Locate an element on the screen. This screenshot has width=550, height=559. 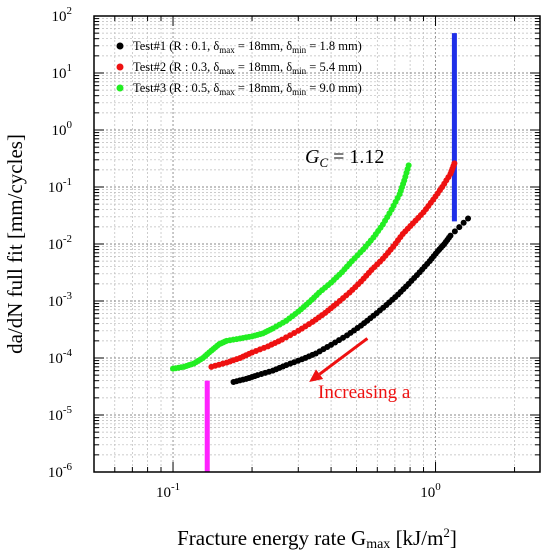
y-tick-label: 10² is located at coordinates (62, 15).